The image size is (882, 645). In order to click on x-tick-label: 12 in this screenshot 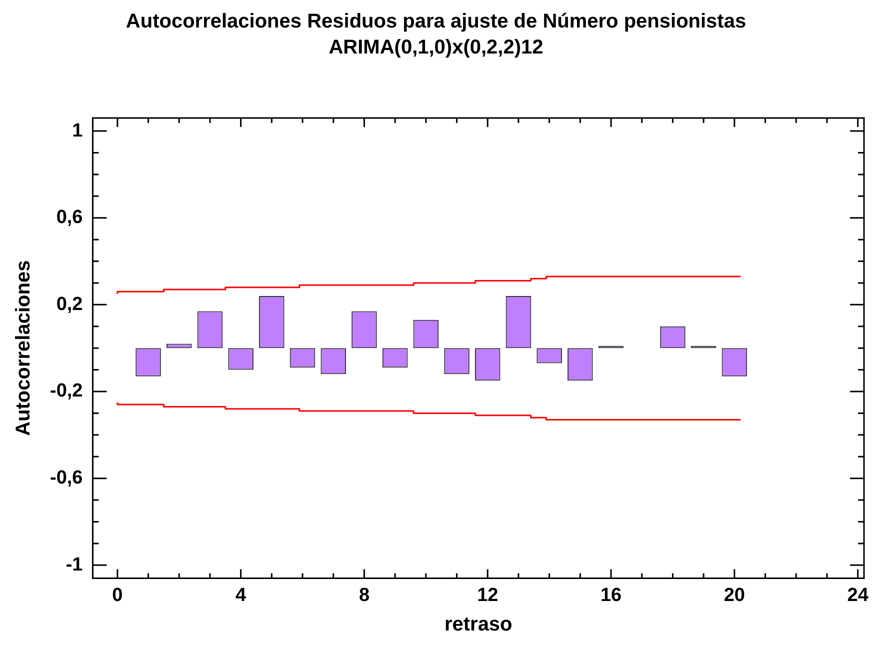, I will do `click(487, 595)`.